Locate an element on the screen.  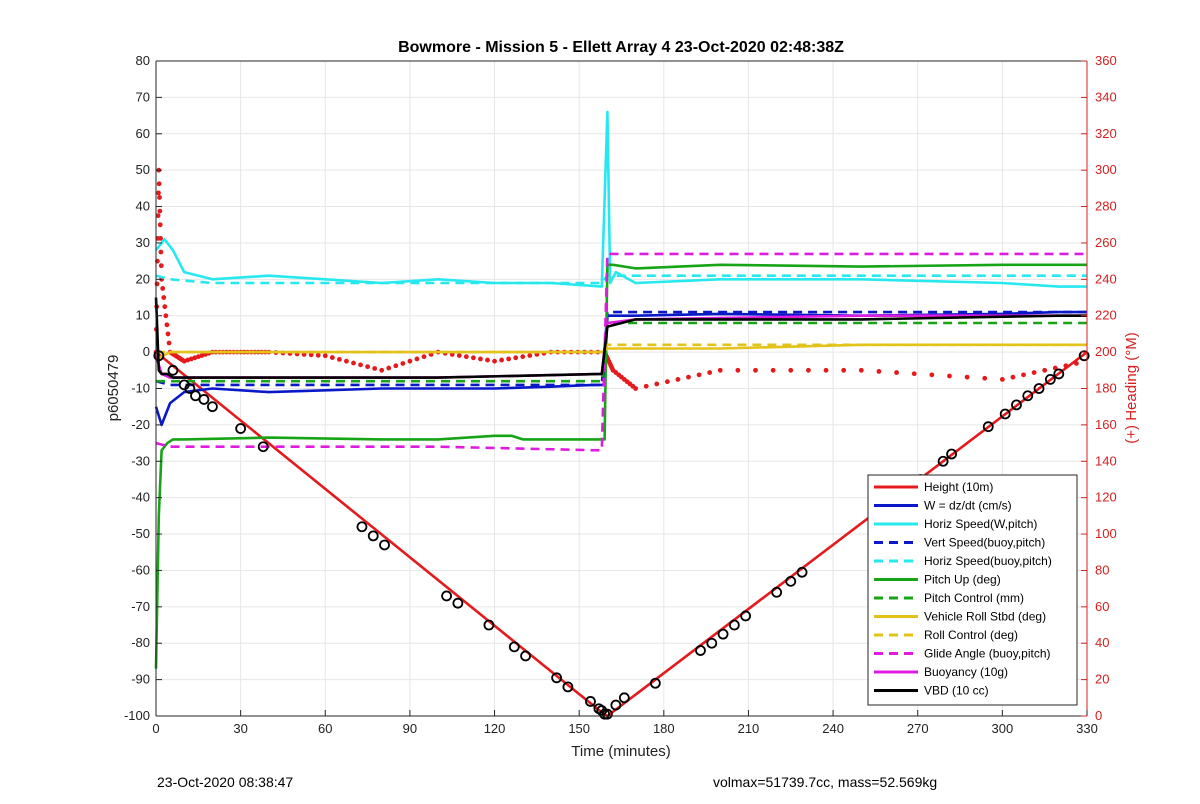
y-tick-label: 10 is located at coordinates (143, 315).